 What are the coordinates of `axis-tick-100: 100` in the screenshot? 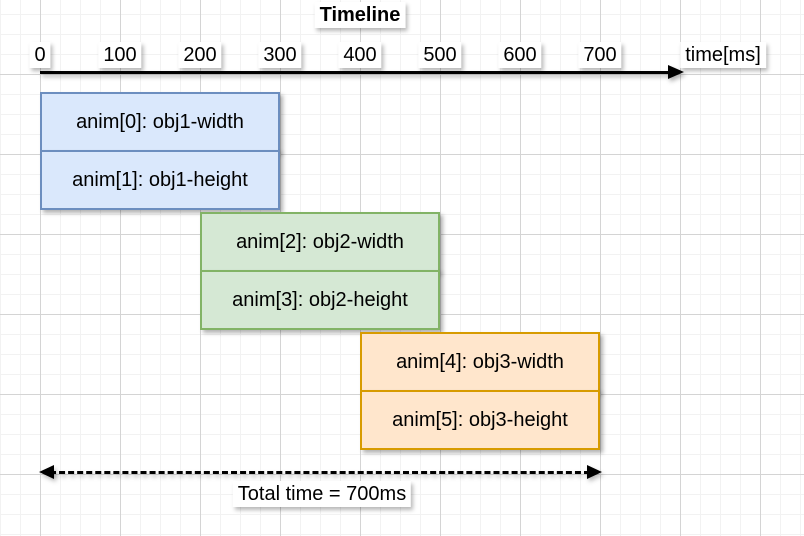 It's located at (120, 55).